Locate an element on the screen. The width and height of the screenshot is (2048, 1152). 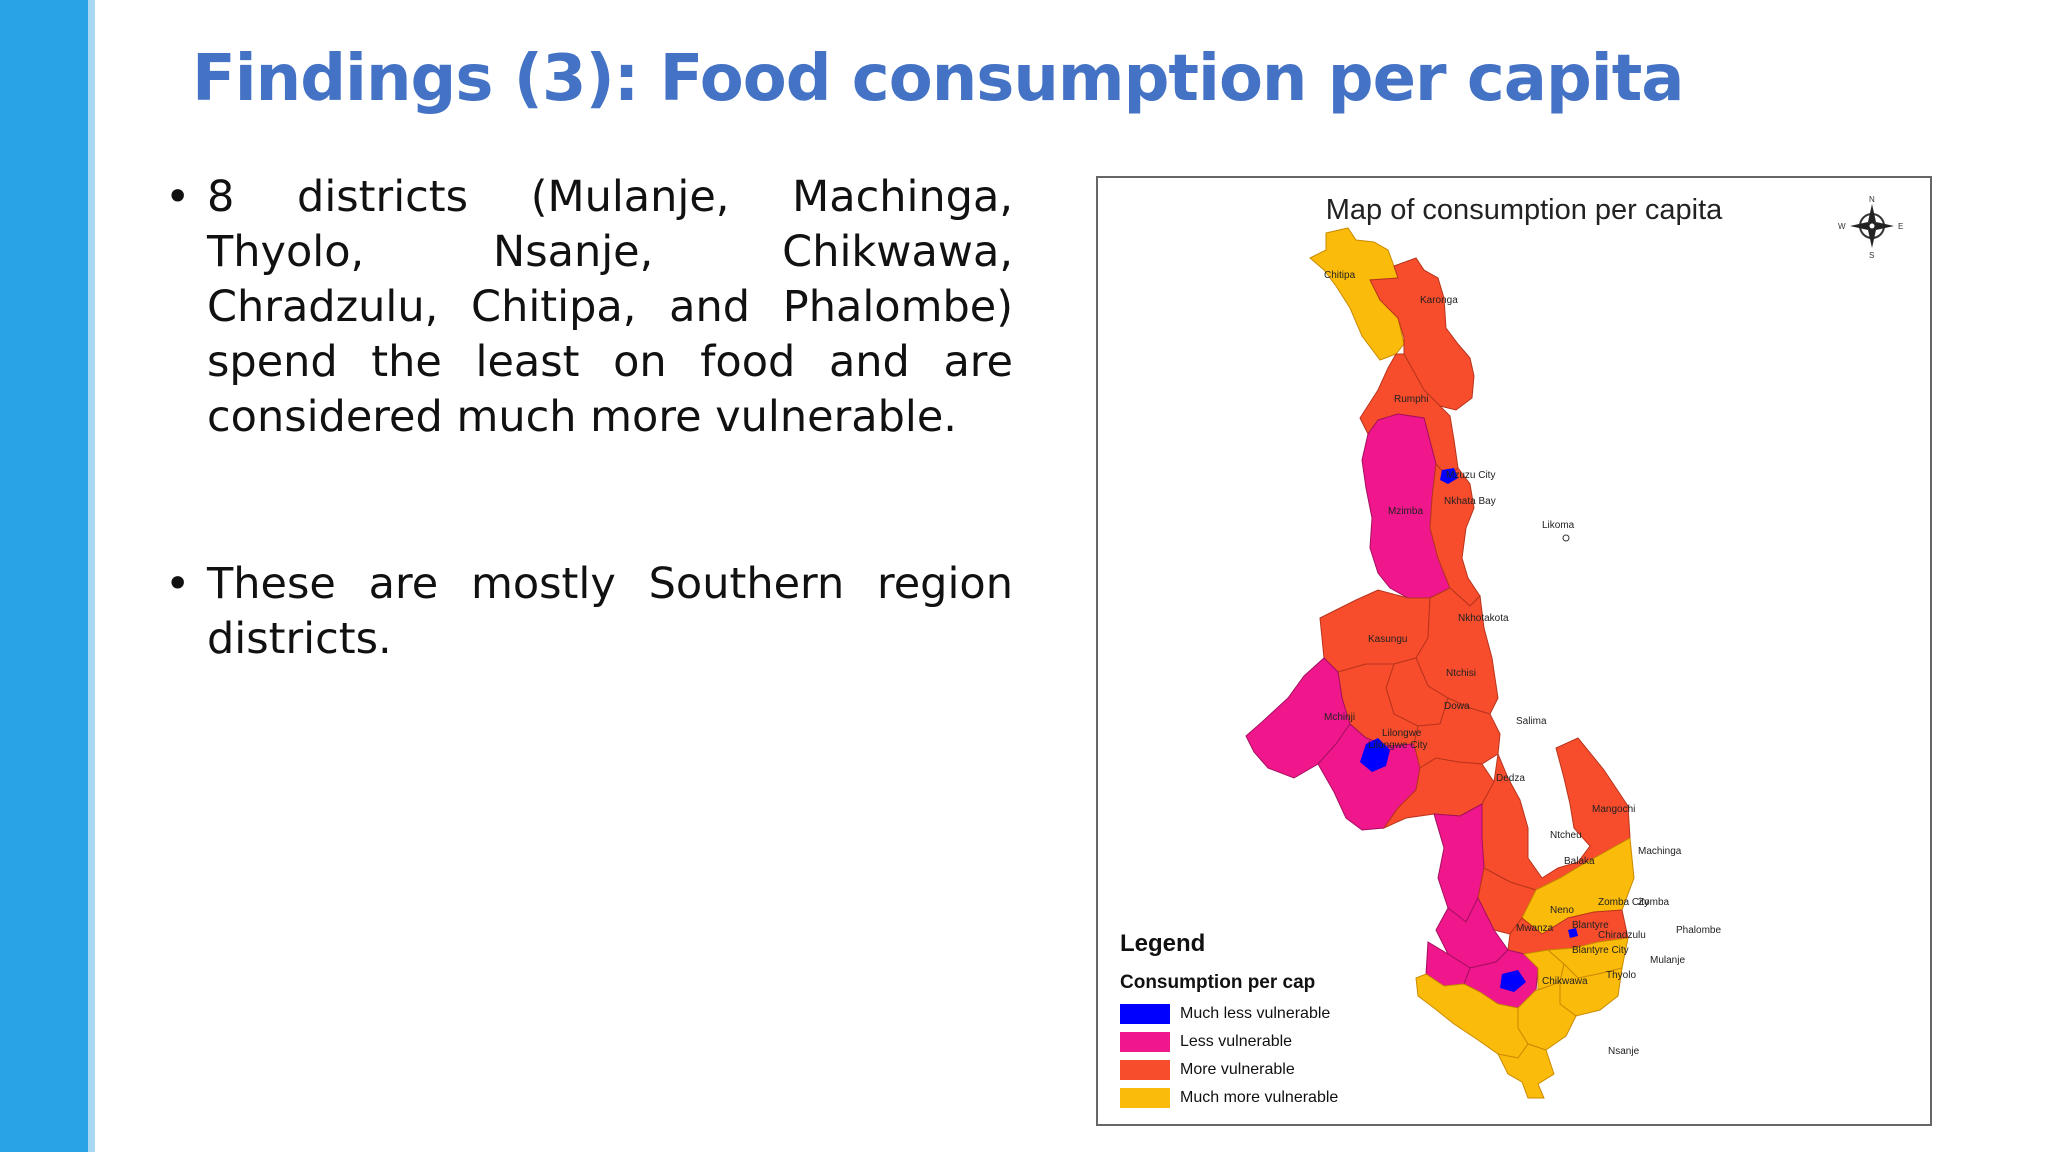
label-kasungu: Kasungu is located at coordinates (1387, 639).